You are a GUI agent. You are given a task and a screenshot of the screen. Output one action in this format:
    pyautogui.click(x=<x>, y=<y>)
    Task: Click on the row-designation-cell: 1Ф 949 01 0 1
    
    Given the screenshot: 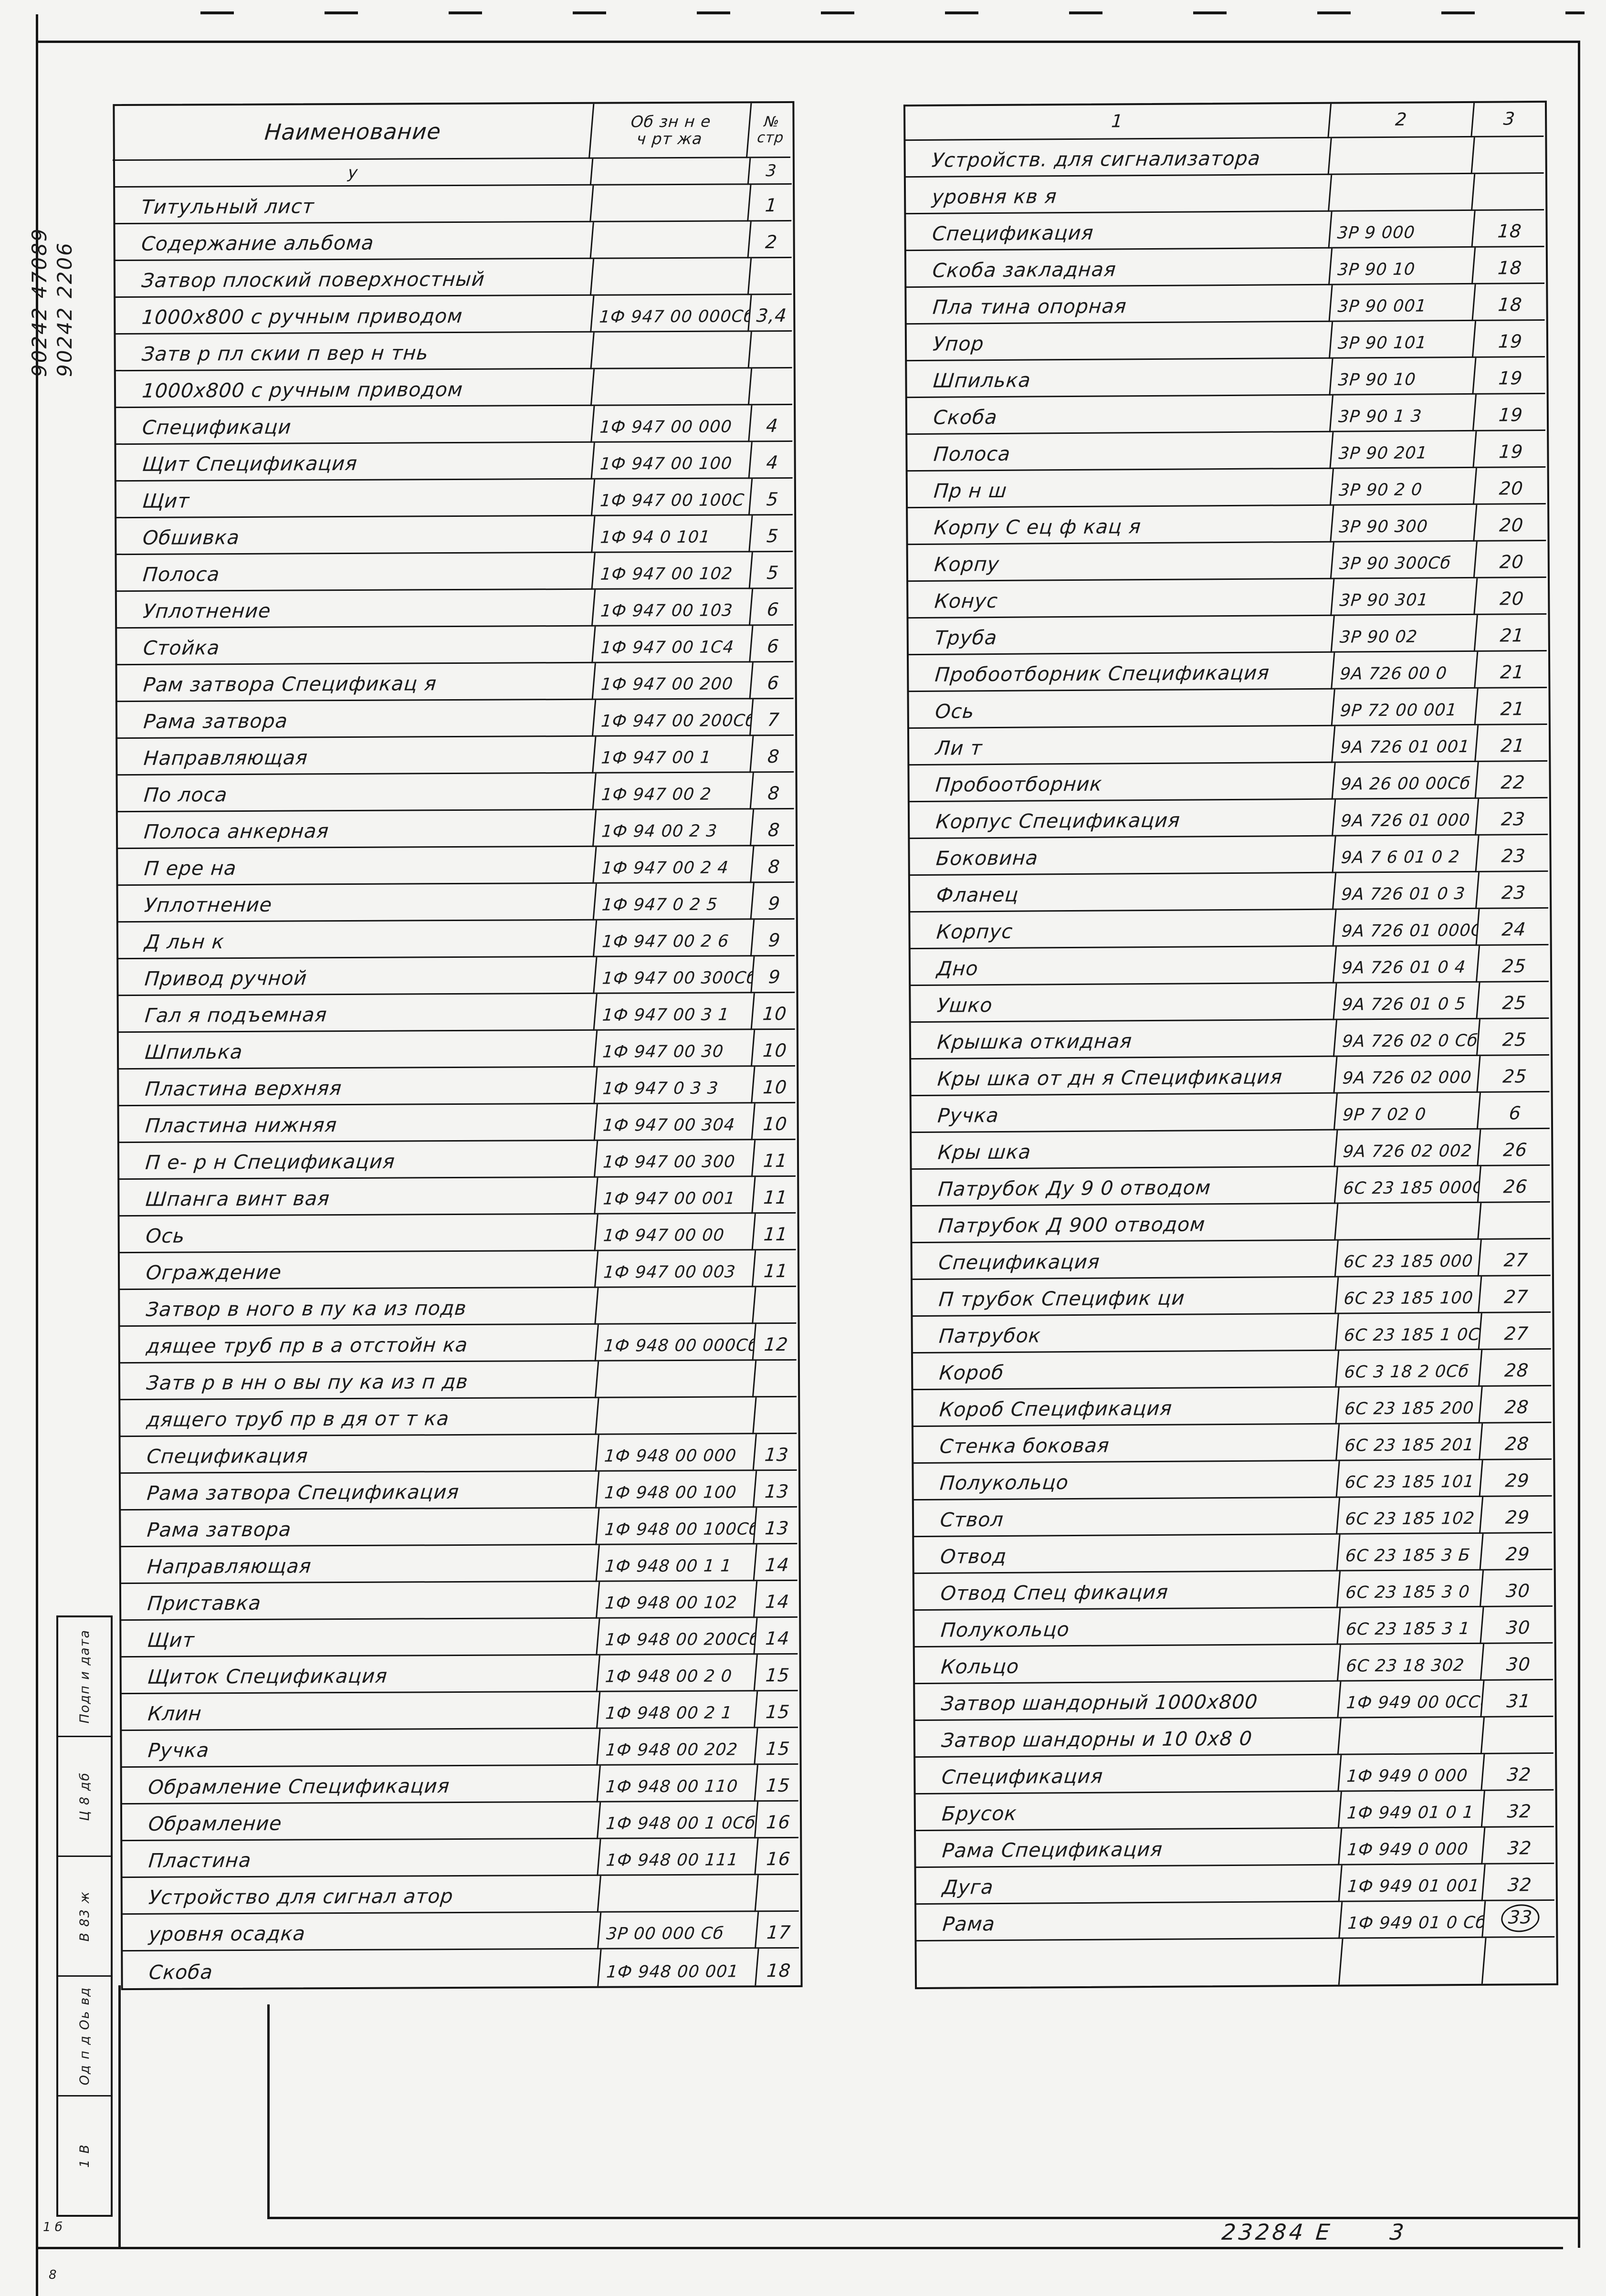 What is the action you would take?
    pyautogui.click(x=1412, y=1810)
    